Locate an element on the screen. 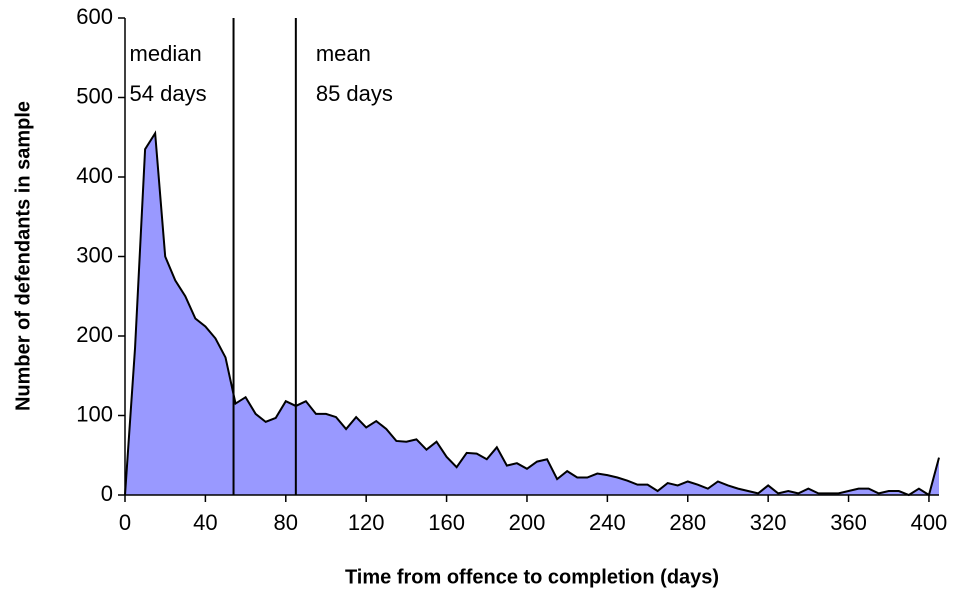 This screenshot has height=594, width=960. x-tick-label: 160 is located at coordinates (446, 522).